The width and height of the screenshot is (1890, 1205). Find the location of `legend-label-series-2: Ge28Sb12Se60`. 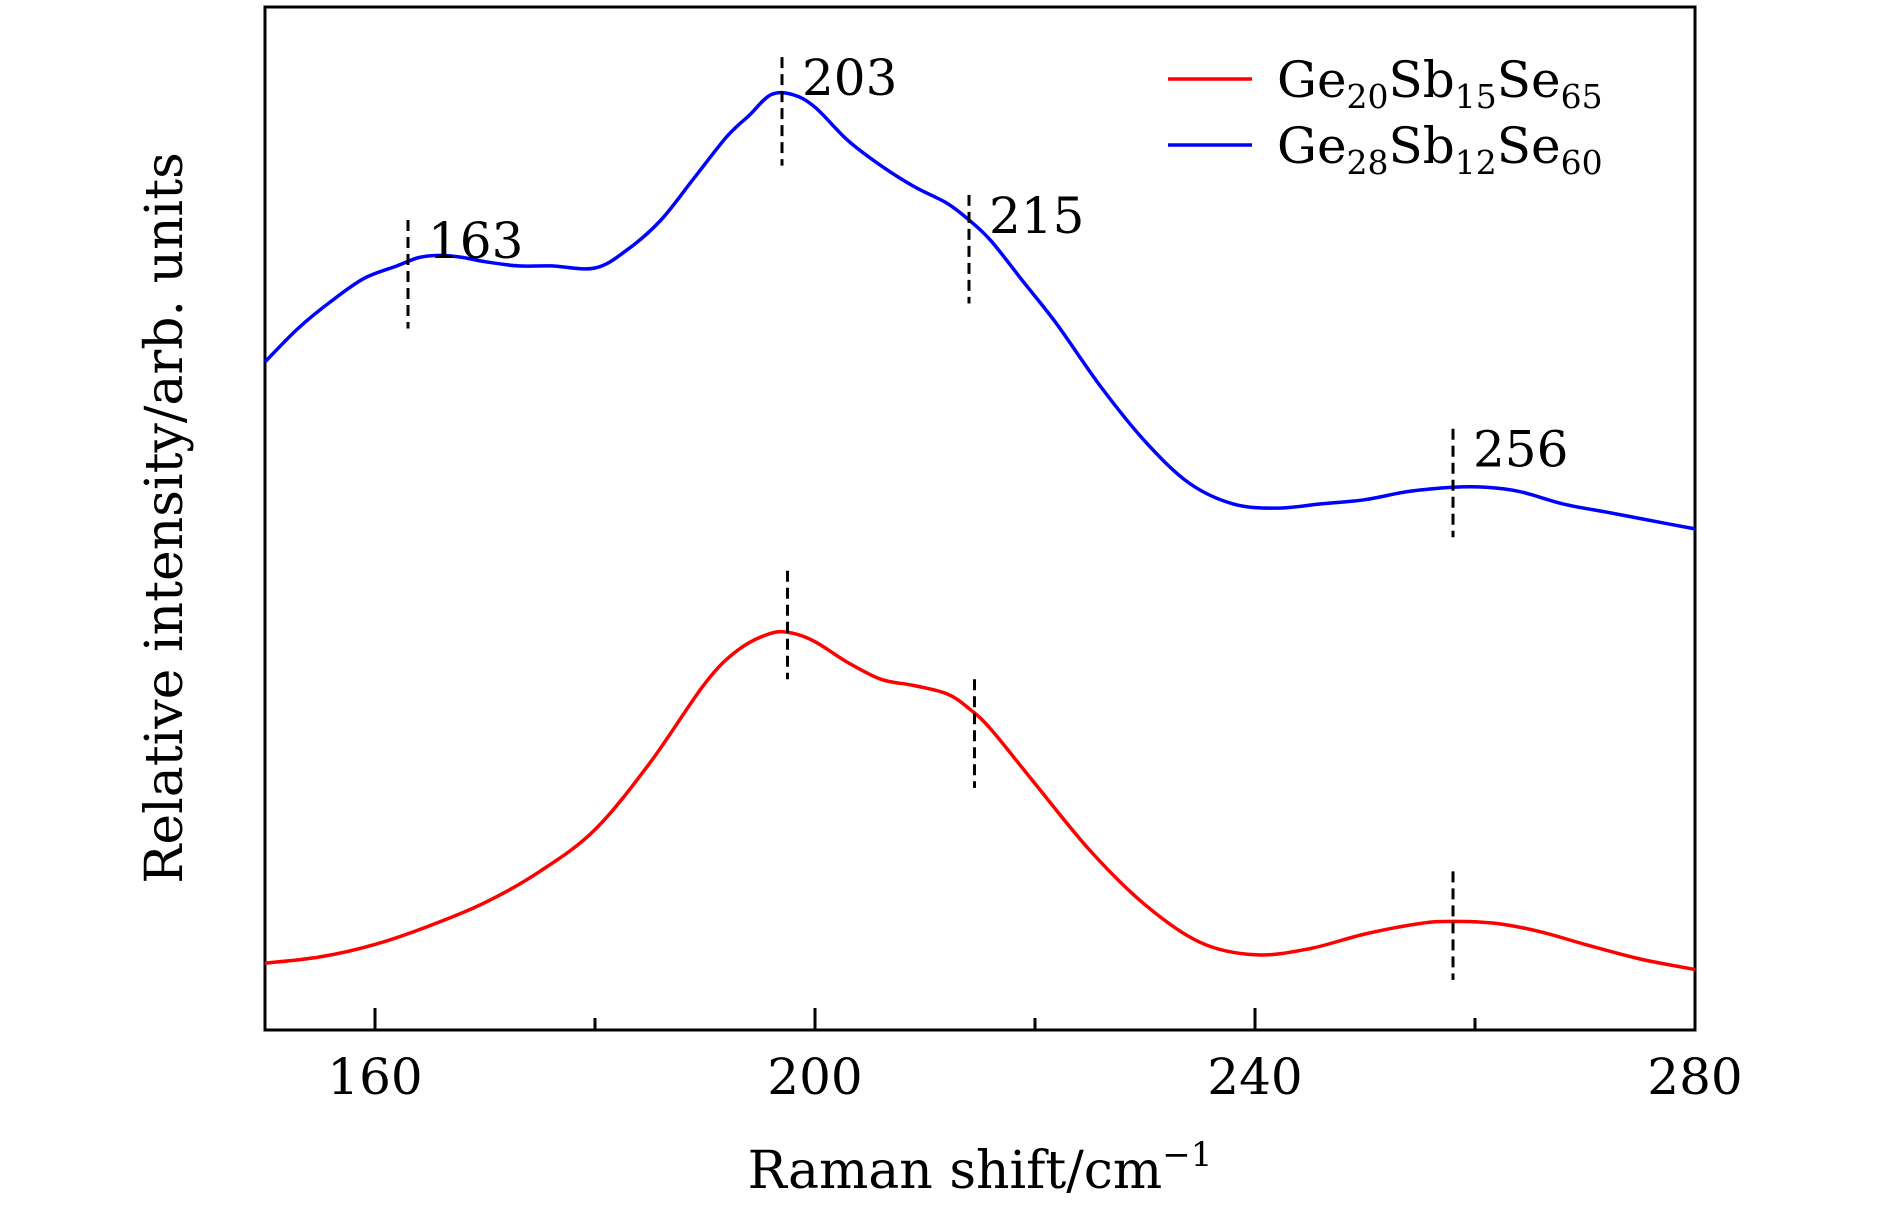

legend-label-series-2: Ge28Sb12Se60 is located at coordinates (1440, 149).